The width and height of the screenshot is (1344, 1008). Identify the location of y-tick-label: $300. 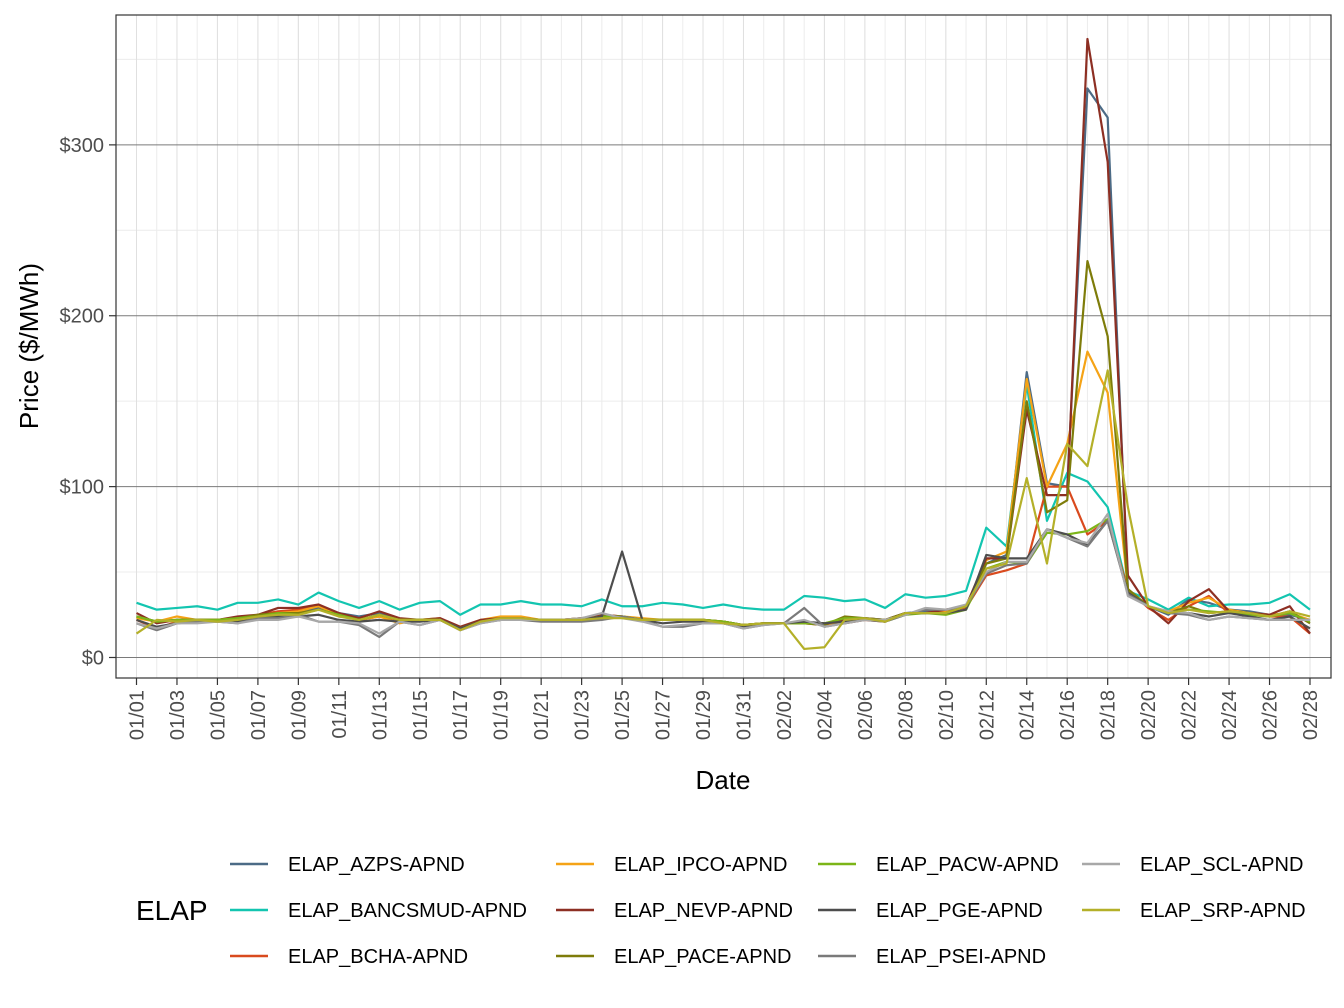
(82, 146).